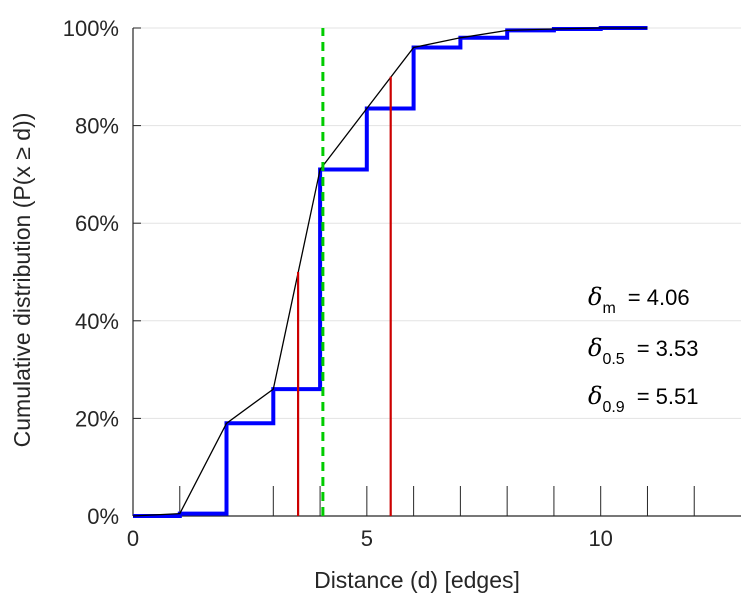 The width and height of the screenshot is (749, 600). What do you see at coordinates (103, 516) in the screenshot?
I see `y-tick-label: 0%` at bounding box center [103, 516].